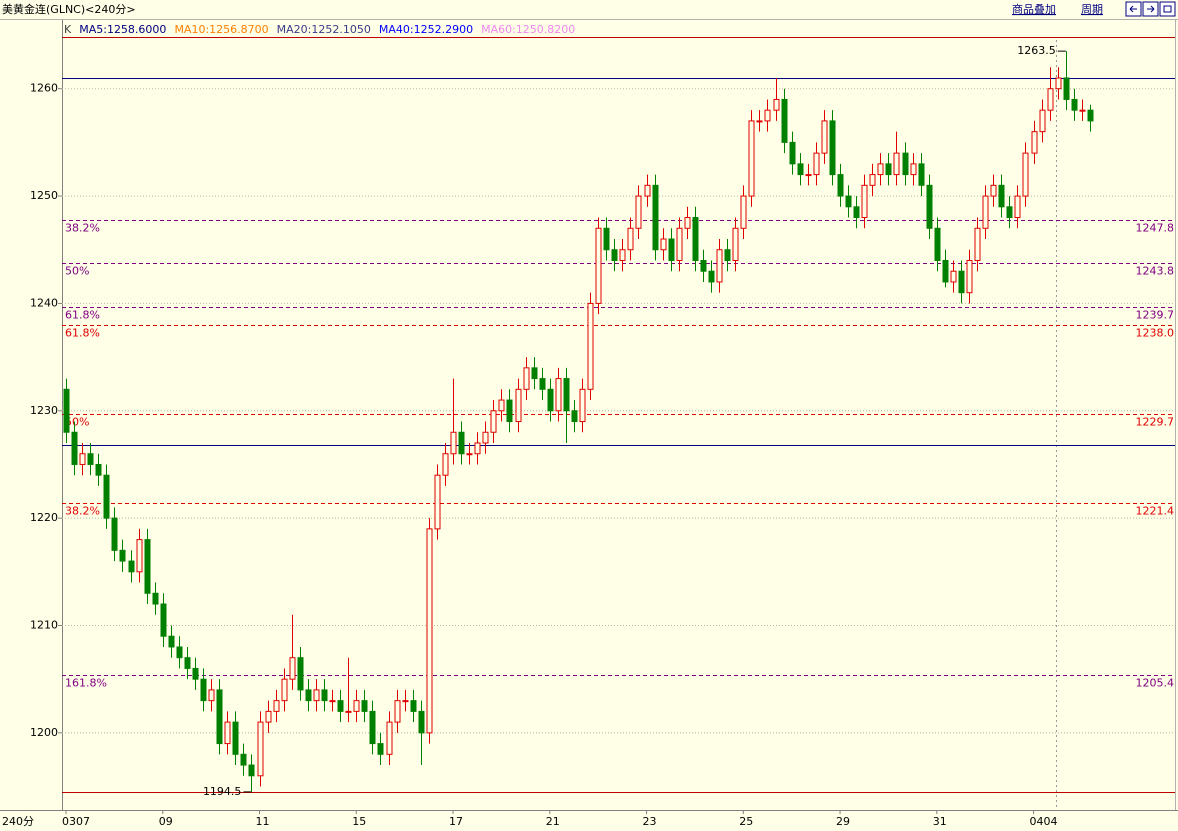 This screenshot has width=1178, height=831. Describe the element at coordinates (1155, 333) in the screenshot. I see `fib-level-value: 1238.0` at that location.